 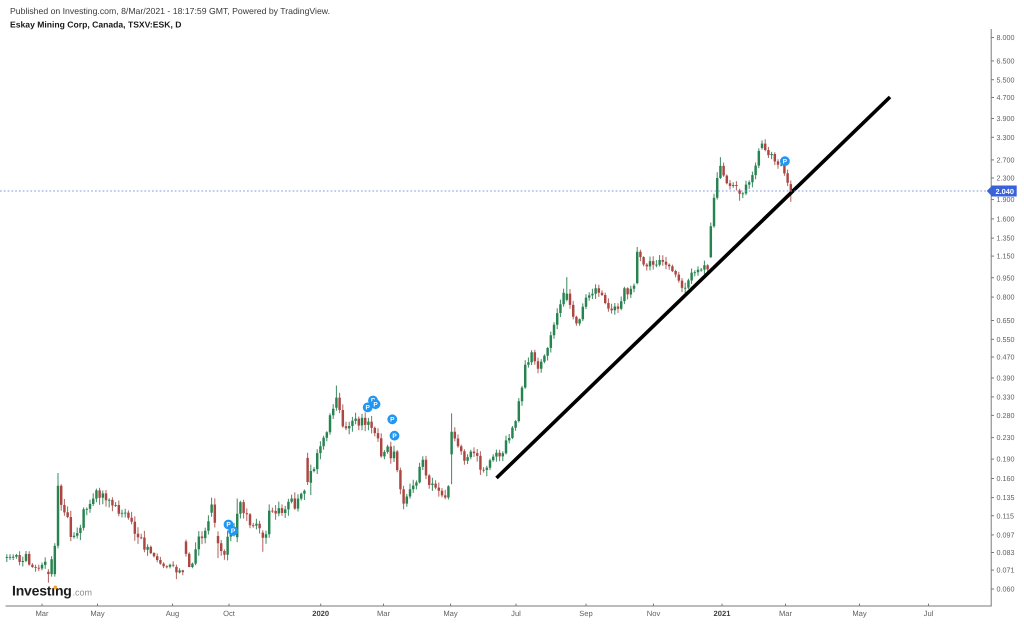 I want to click on svg-text: 2.700, so click(x=1006, y=160).